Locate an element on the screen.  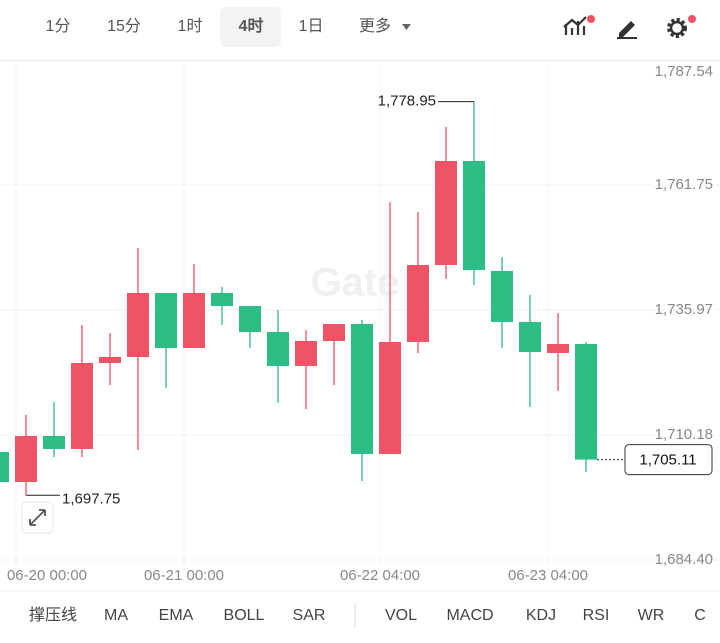
indicator-tab: EMA is located at coordinates (176, 615).